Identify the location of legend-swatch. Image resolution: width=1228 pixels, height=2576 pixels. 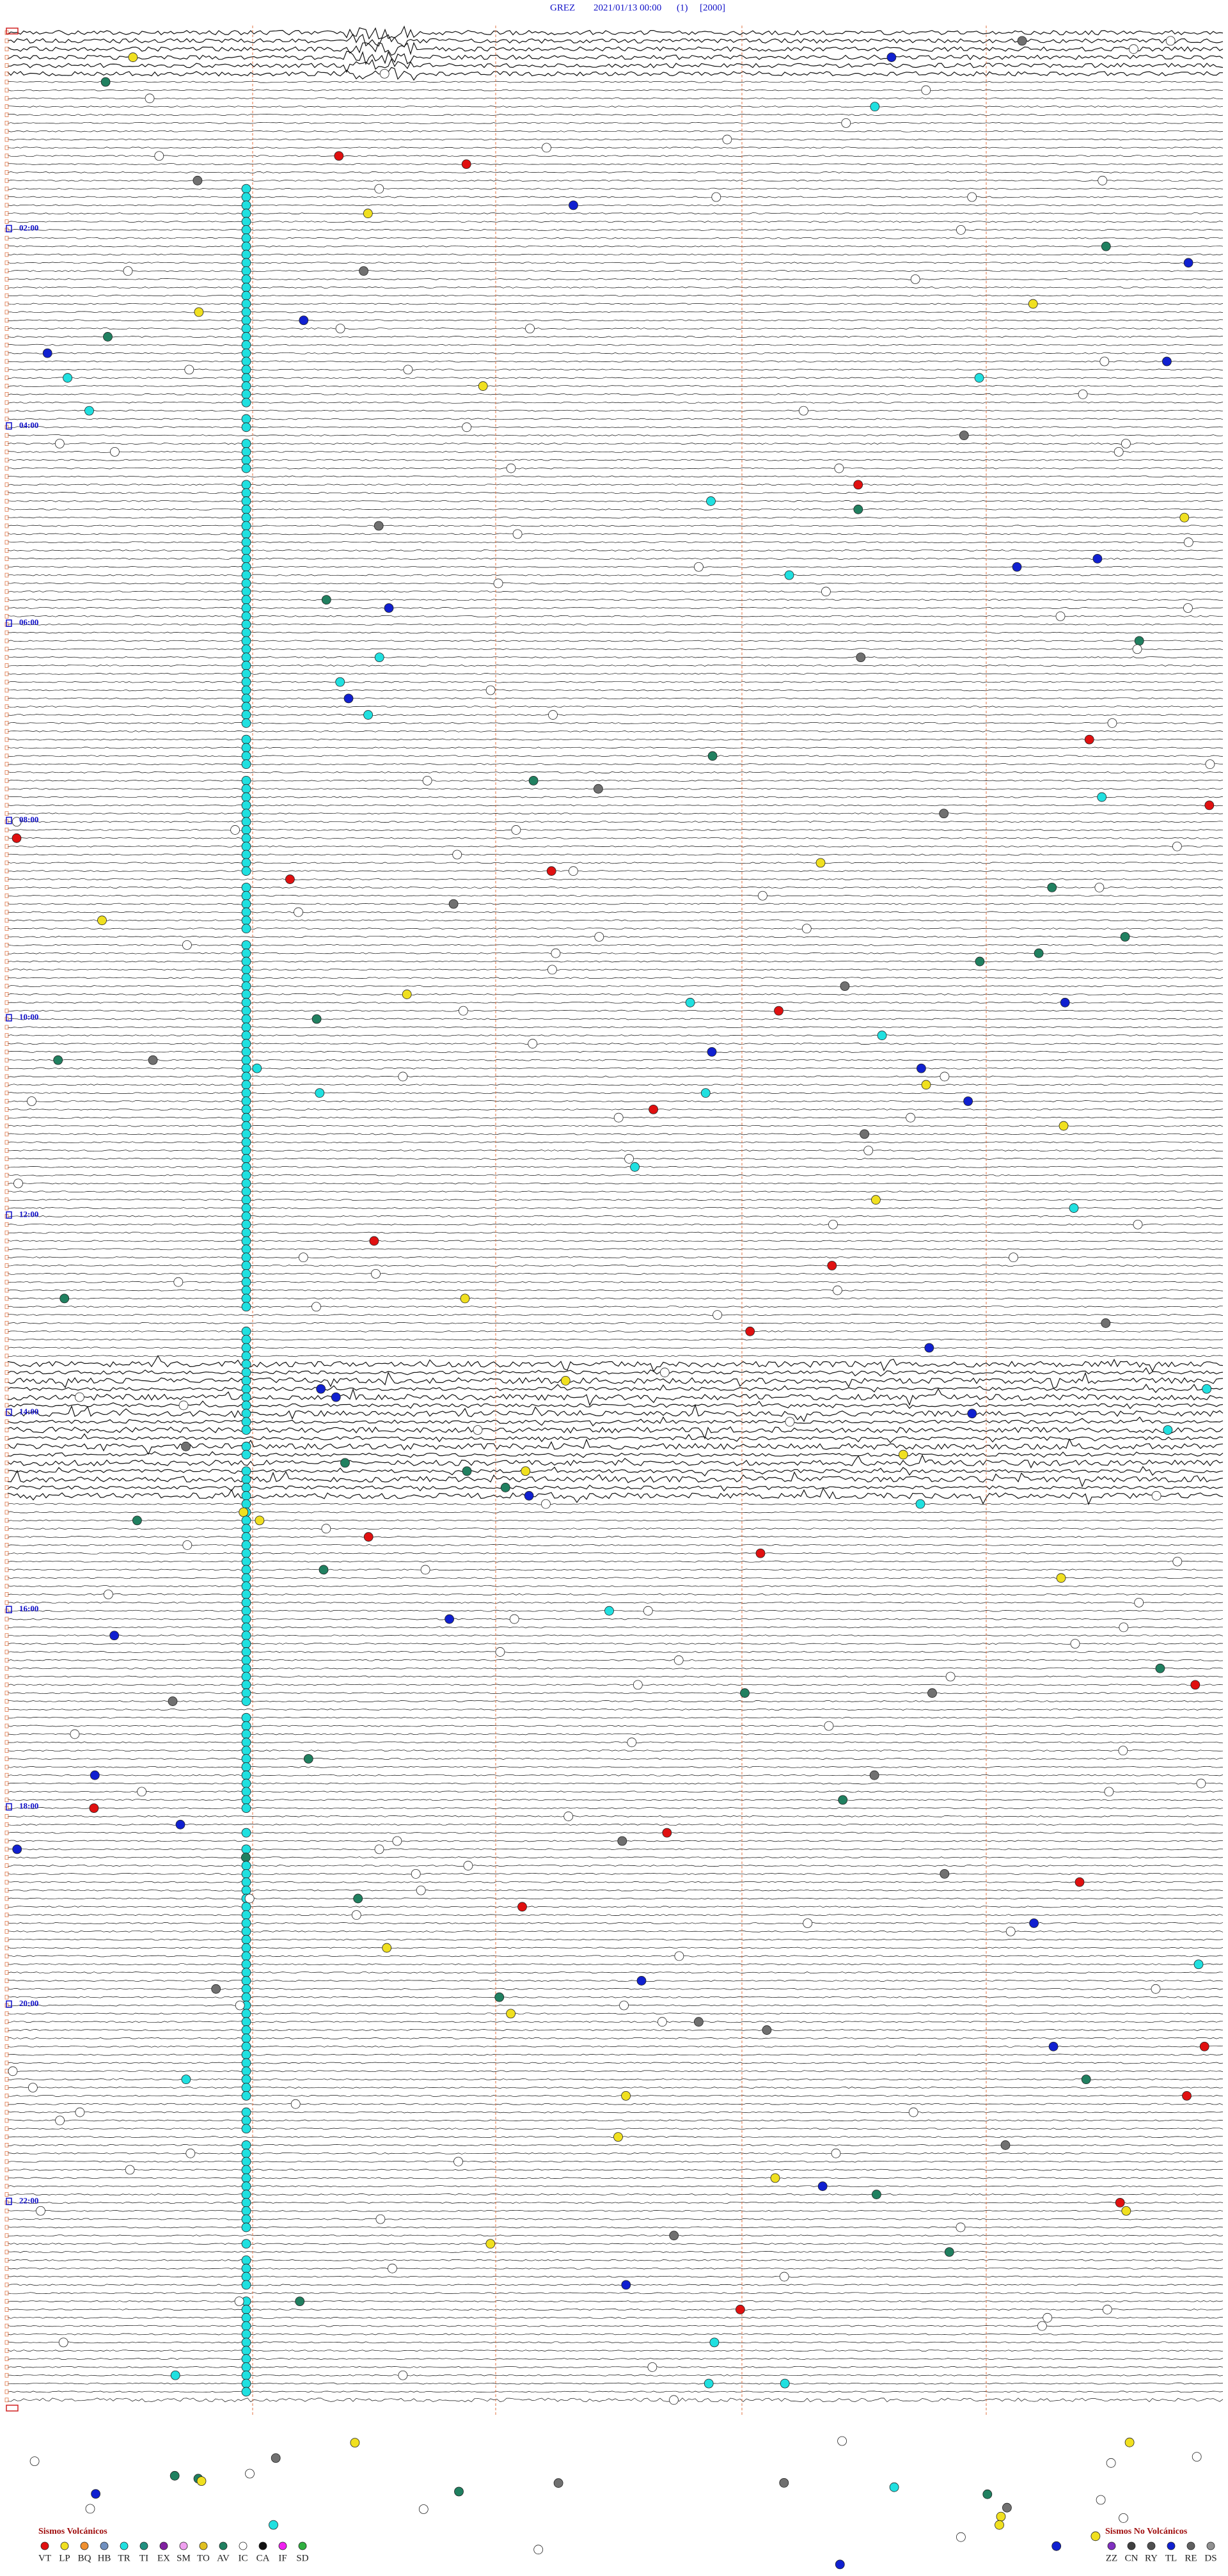
(183, 2545).